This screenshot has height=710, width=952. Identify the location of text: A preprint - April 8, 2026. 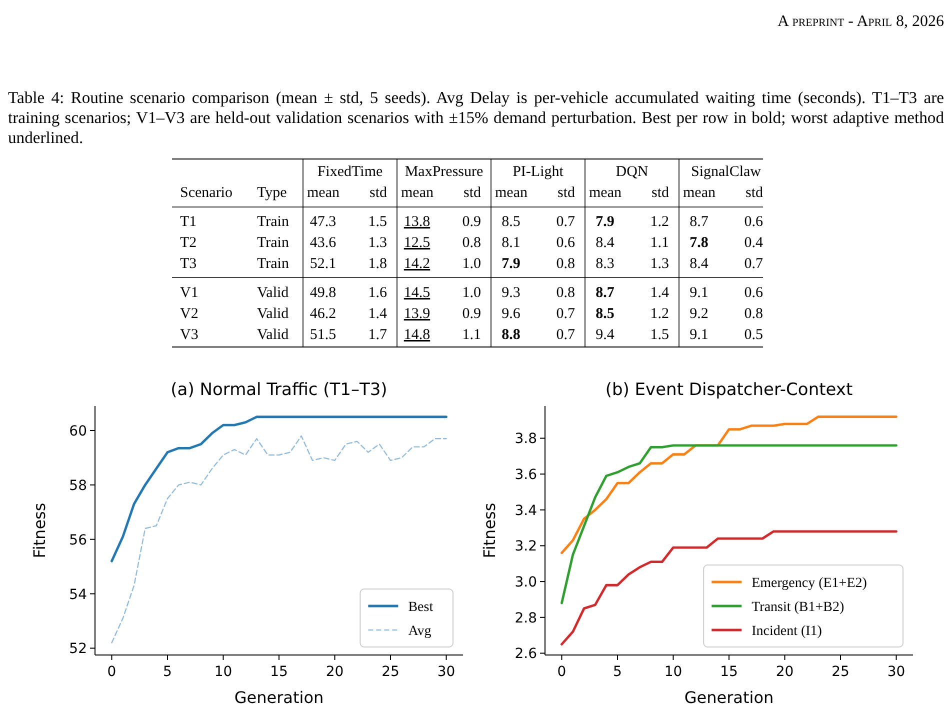
(861, 21).